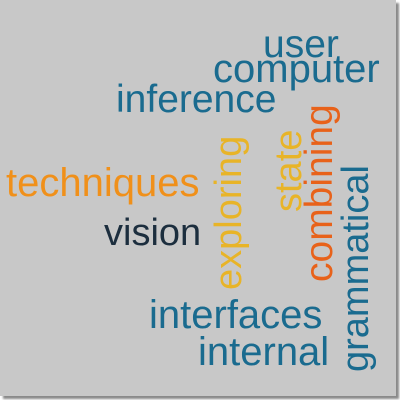 The height and width of the screenshot is (400, 400). I want to click on word-inference: inference, so click(196, 99).